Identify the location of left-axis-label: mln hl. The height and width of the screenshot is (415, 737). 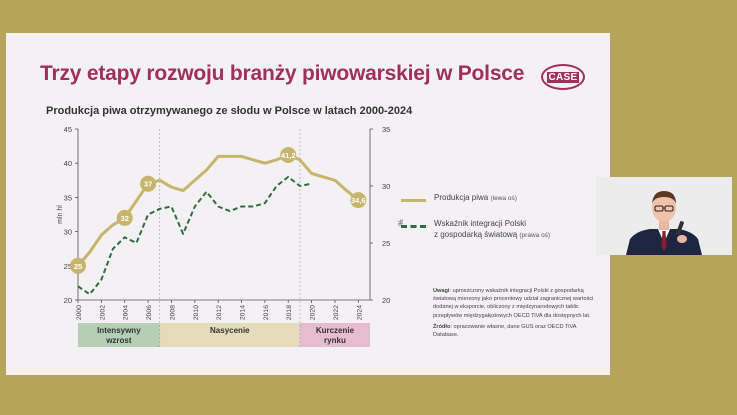
(60, 214).